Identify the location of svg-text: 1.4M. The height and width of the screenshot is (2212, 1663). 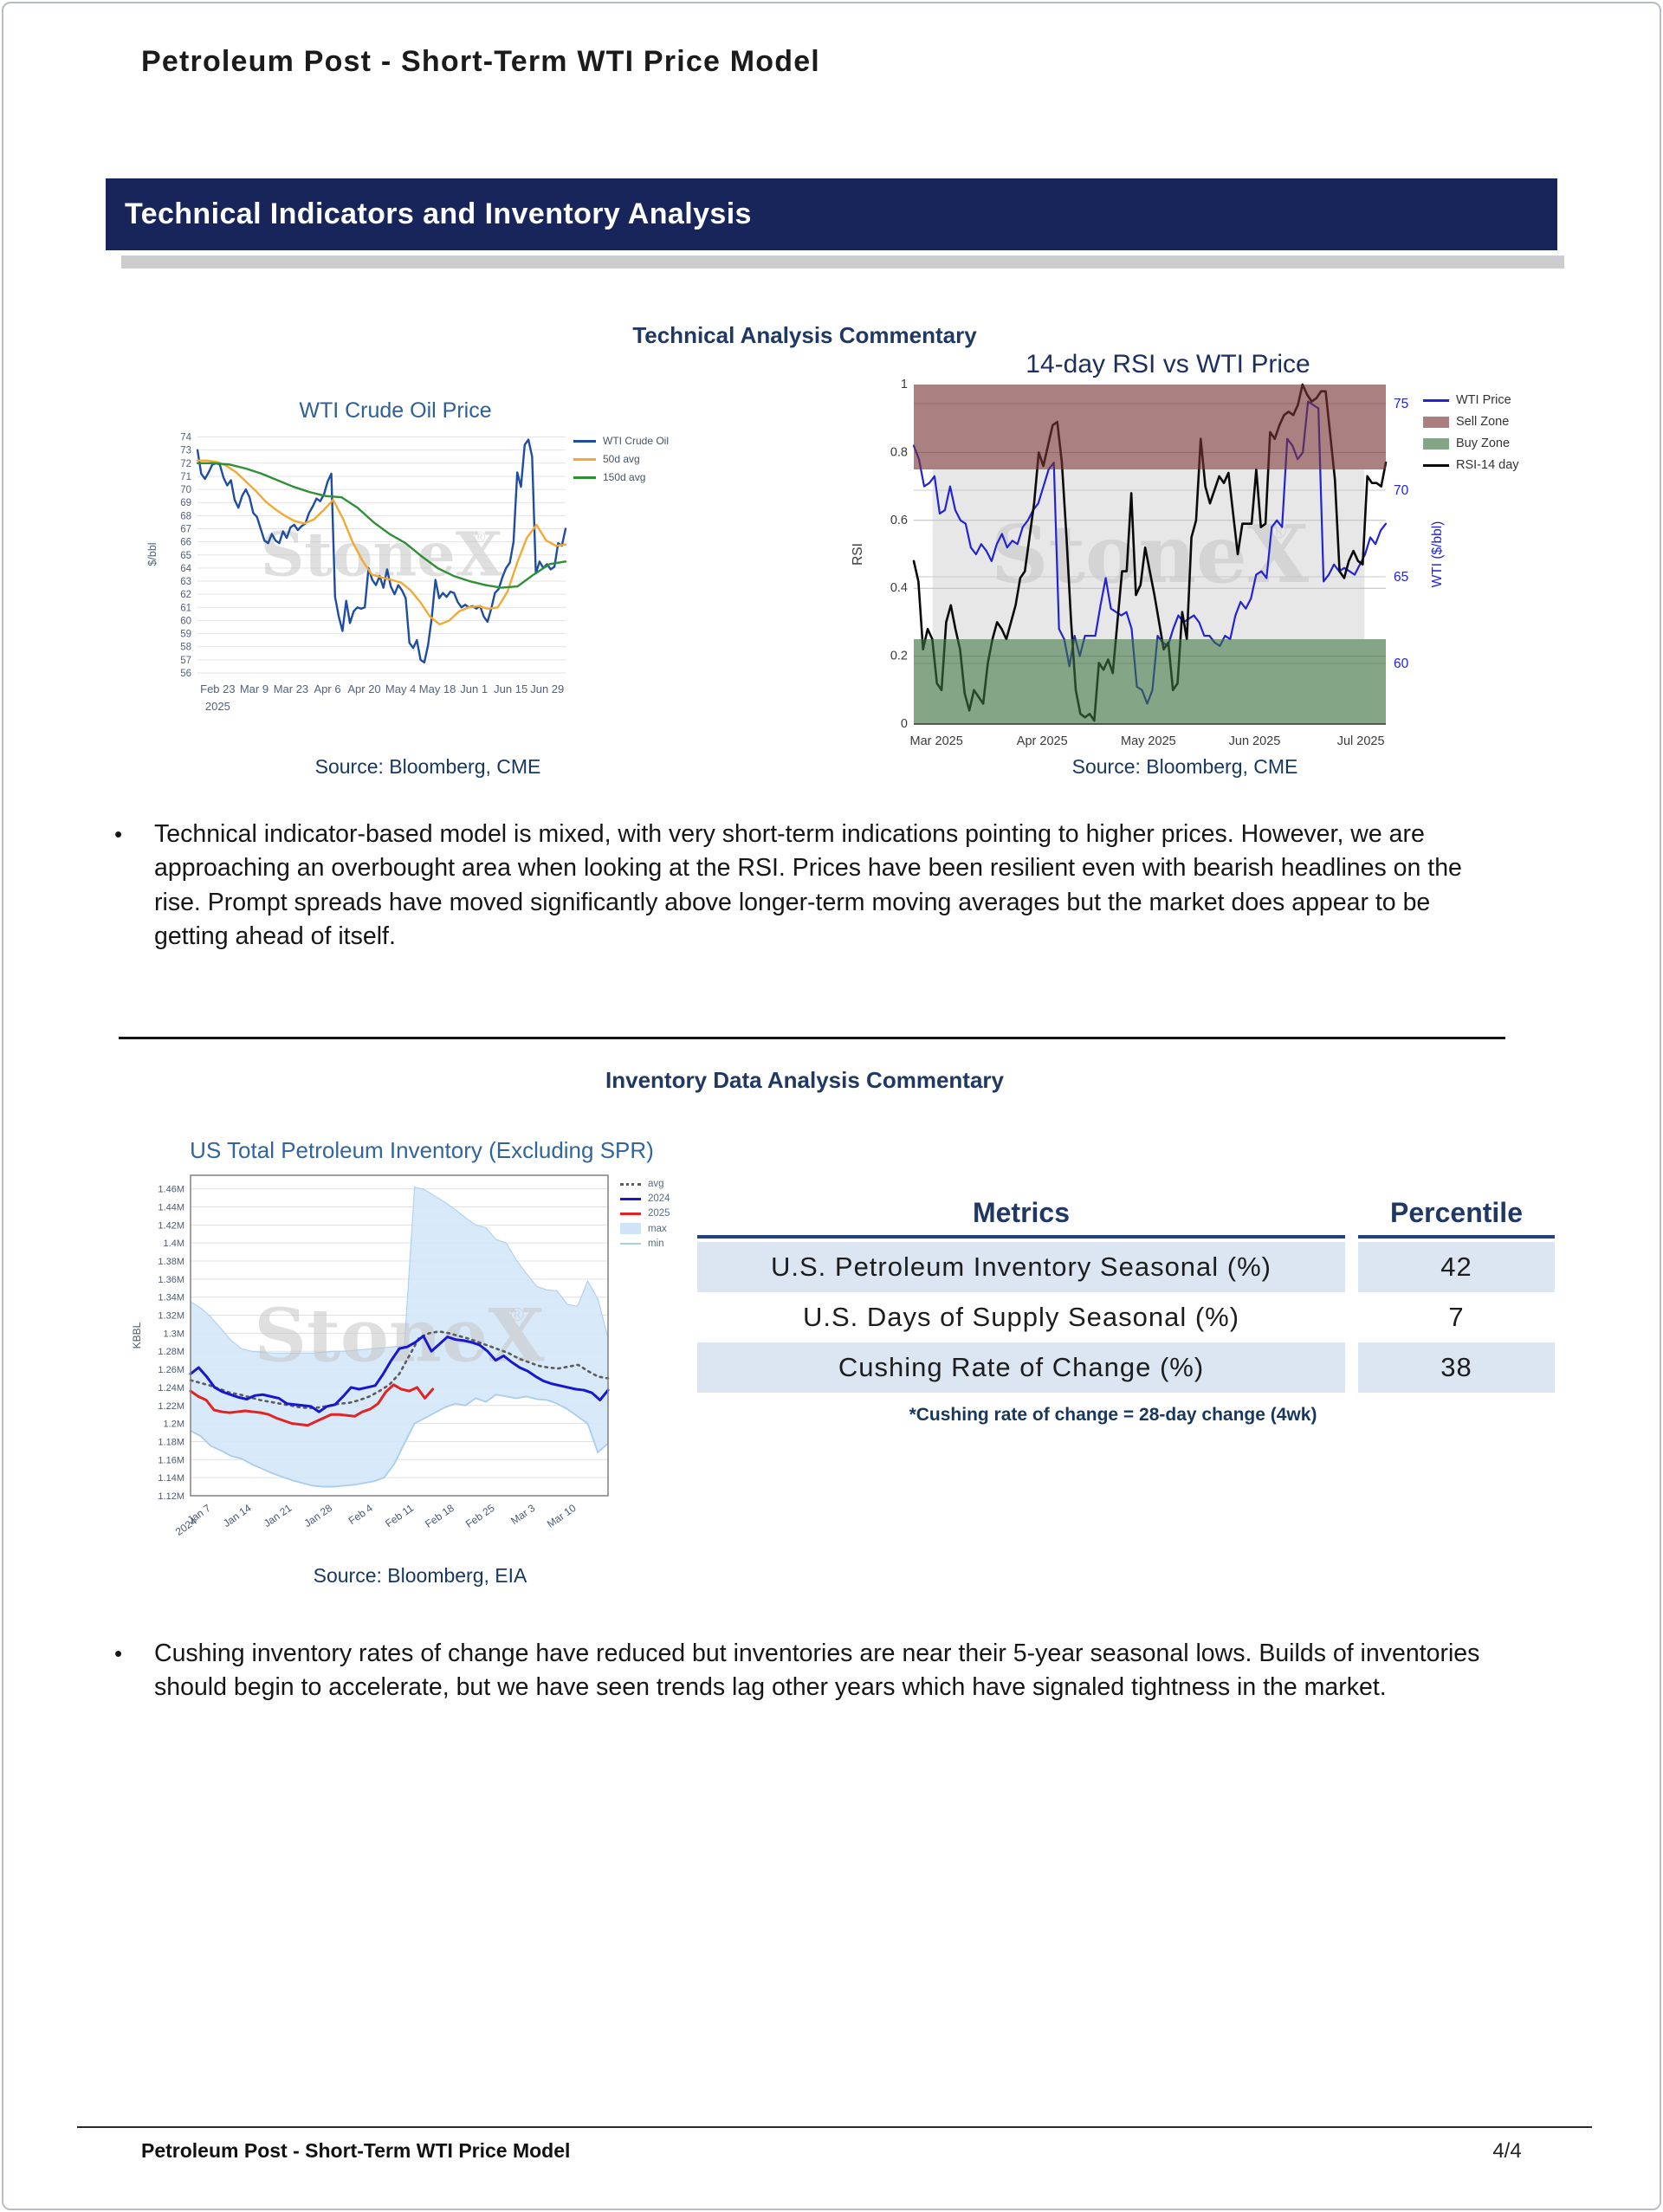
(174, 1244).